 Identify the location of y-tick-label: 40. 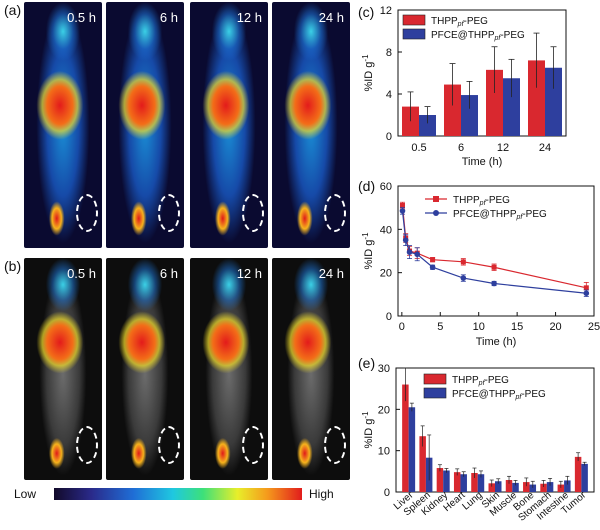
(386, 230).